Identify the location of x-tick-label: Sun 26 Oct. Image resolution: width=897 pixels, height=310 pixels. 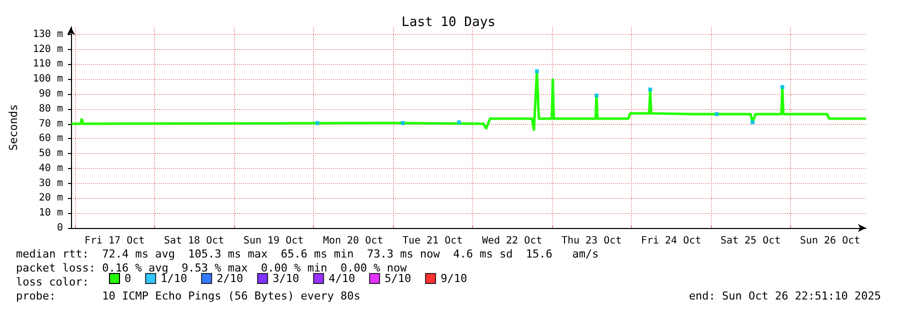
(830, 241).